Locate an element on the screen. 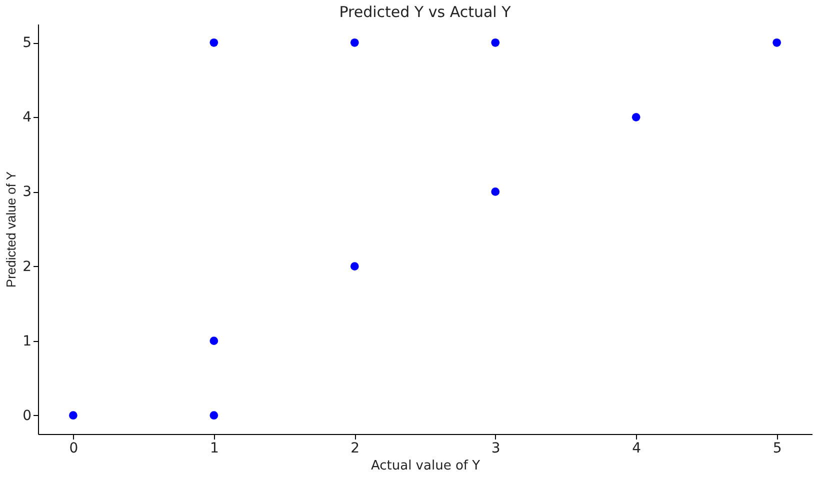  x-tick-label: 0 is located at coordinates (73, 448).